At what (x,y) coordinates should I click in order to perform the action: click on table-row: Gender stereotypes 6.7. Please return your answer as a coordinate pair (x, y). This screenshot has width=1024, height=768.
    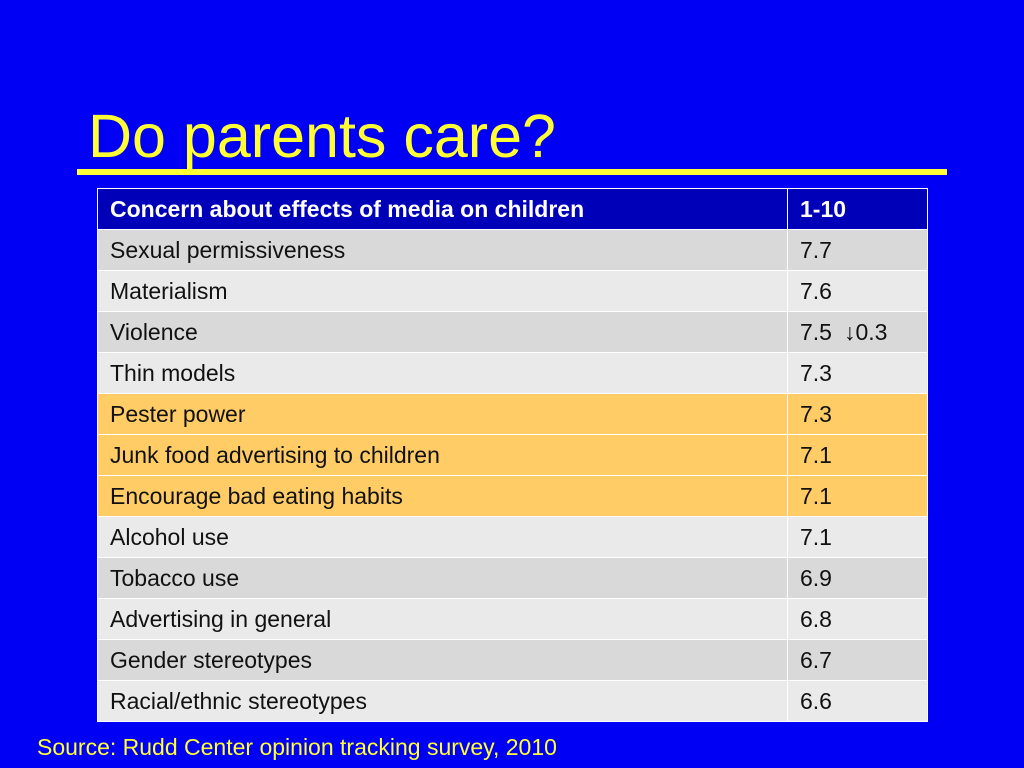
    Looking at the image, I should click on (512, 660).